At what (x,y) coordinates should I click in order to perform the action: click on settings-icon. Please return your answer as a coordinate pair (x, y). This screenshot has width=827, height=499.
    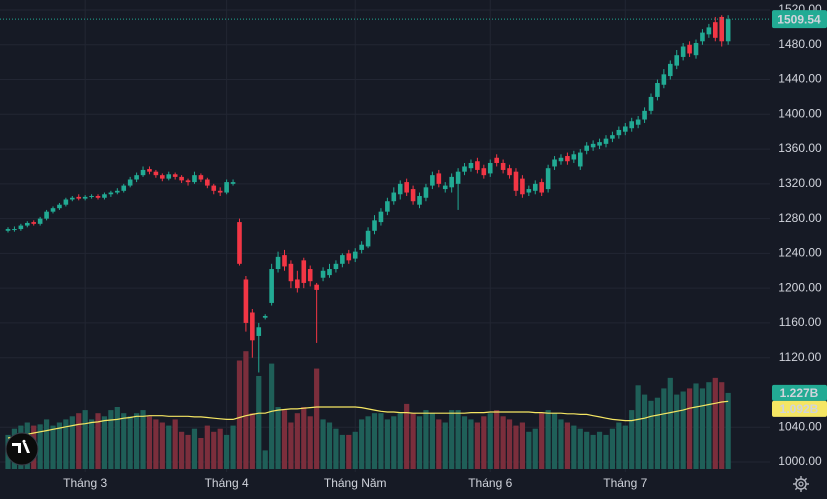
    Looking at the image, I should click on (801, 484).